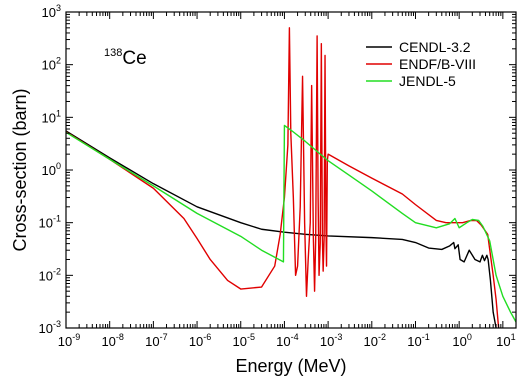 Image resolution: width=523 pixels, height=377 pixels. What do you see at coordinates (20, 169) in the screenshot?
I see `y-axis-label: Cross-section (barn)` at bounding box center [20, 169].